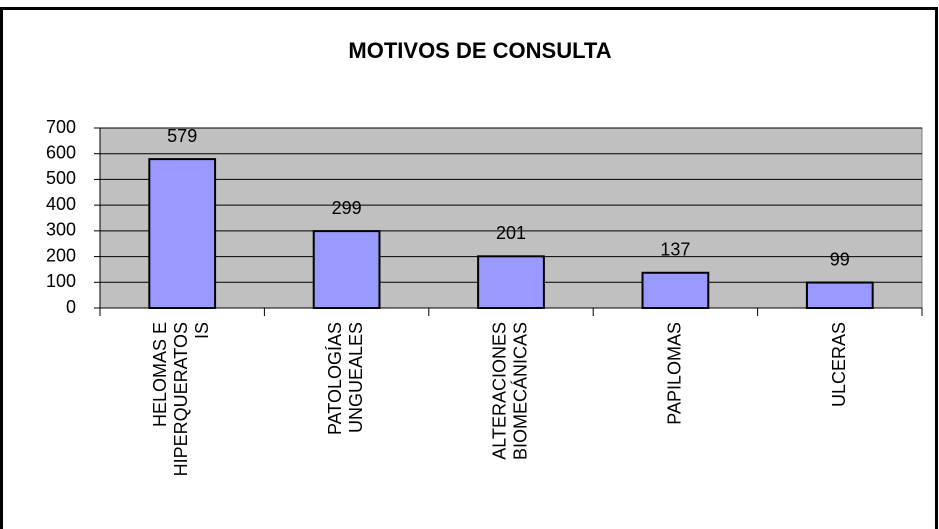  Describe the element at coordinates (182, 136) in the screenshot. I see `value-label: 579` at that location.